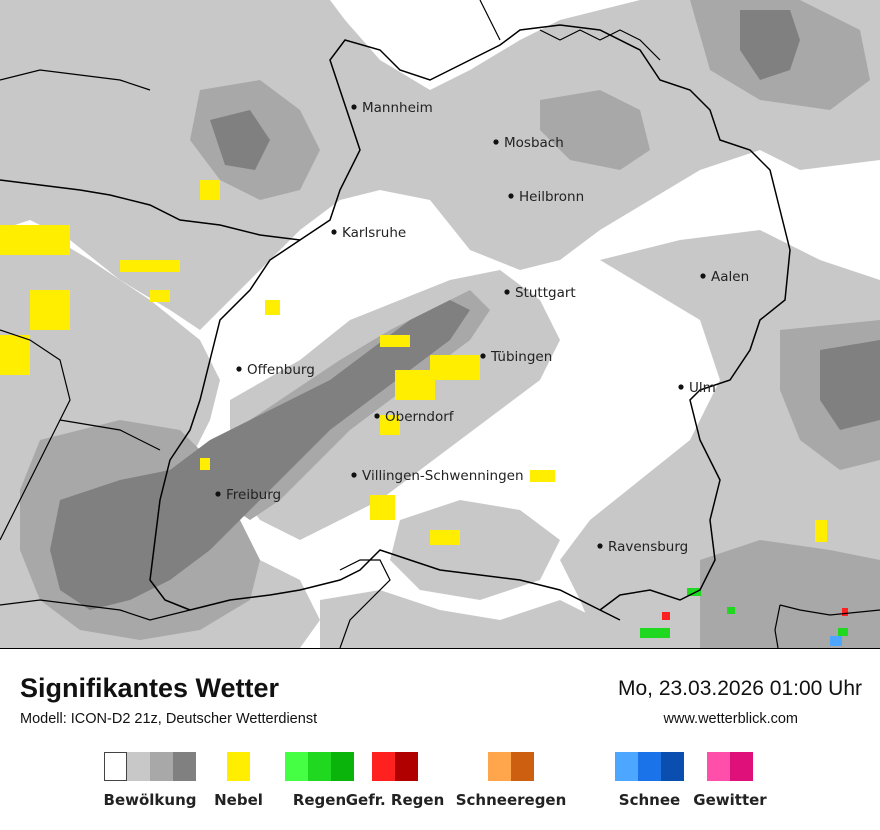 The height and width of the screenshot is (830, 880). What do you see at coordinates (521, 357) in the screenshot?
I see `city-label: Tübingen` at bounding box center [521, 357].